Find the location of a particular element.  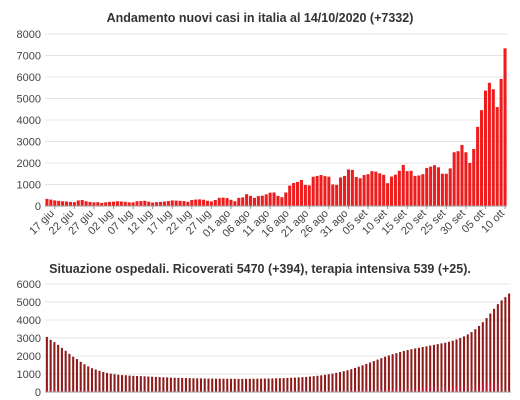

hospital-y-tick-label: 5000 is located at coordinates (29, 303).